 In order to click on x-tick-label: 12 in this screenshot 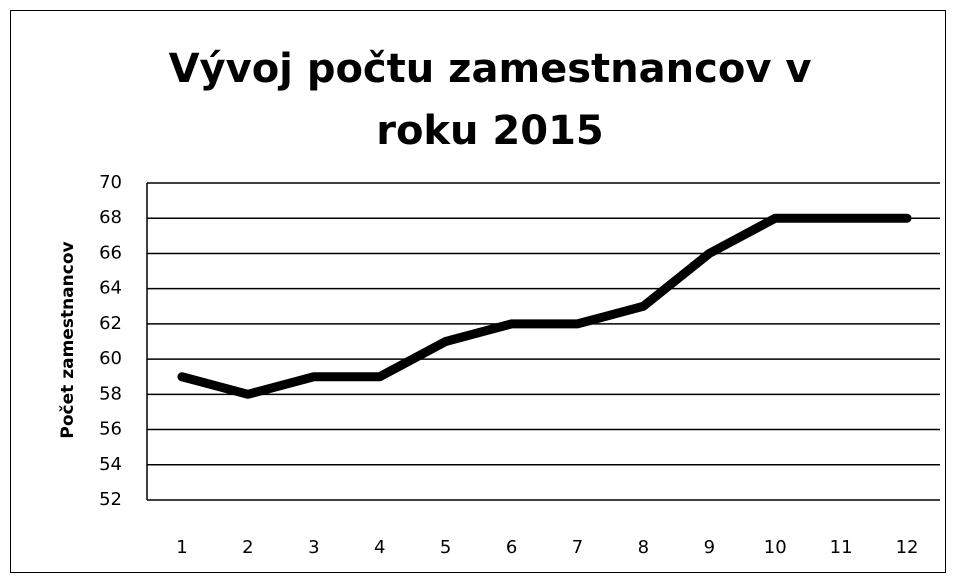, I will do `click(907, 547)`.